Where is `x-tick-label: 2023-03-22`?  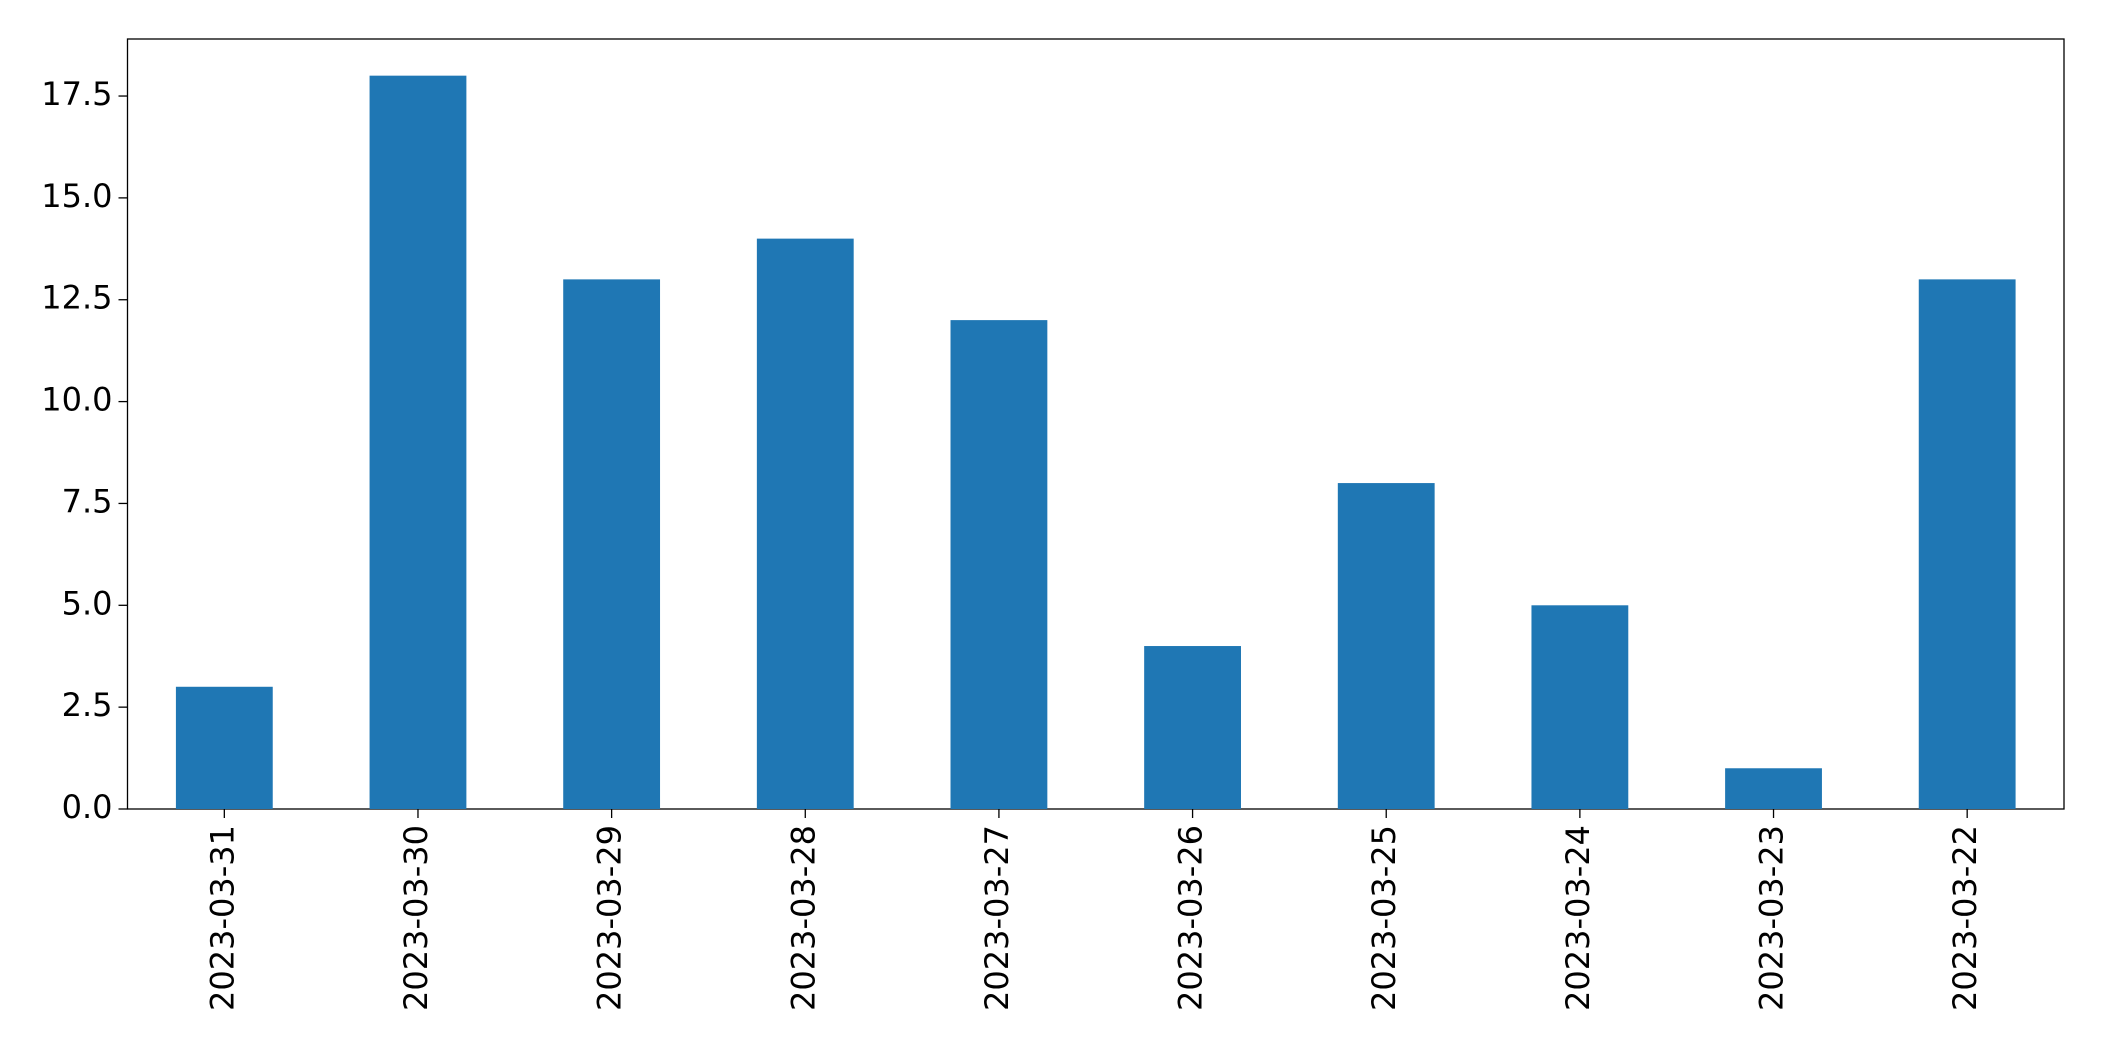
x-tick-label: 2023-03-22 is located at coordinates (1965, 918).